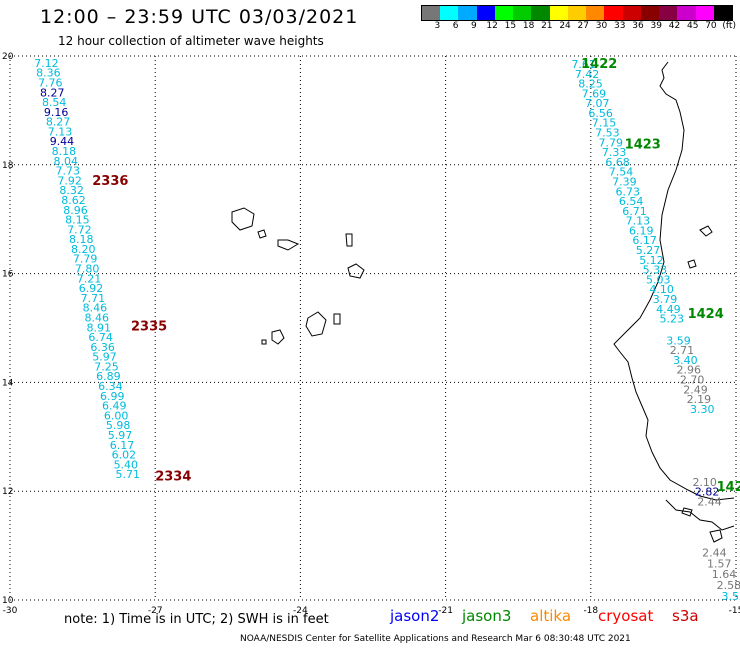 This screenshot has height=650, width=740. Describe the element at coordinates (243, 219) in the screenshot. I see `island-santo-antao` at that location.